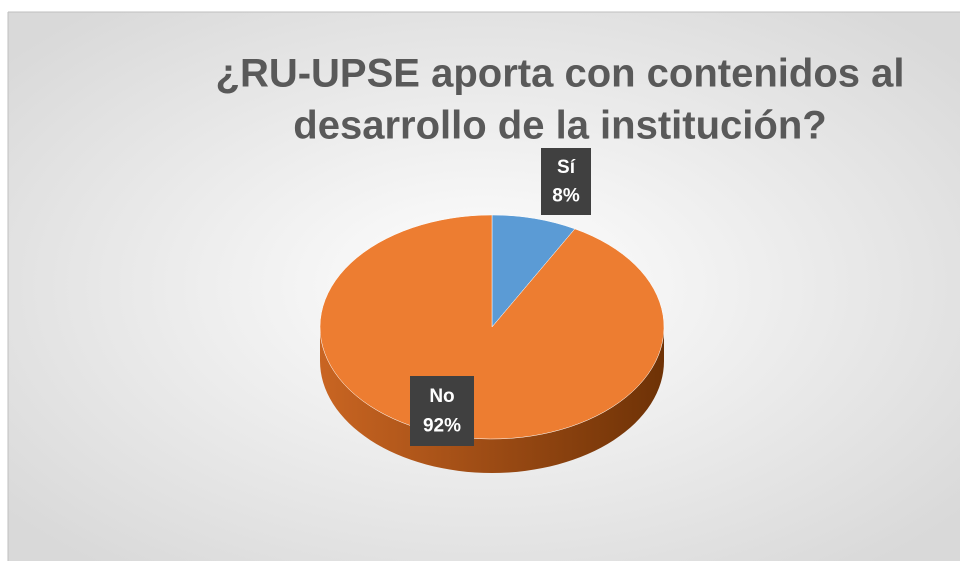 This screenshot has width=960, height=561. Describe the element at coordinates (492, 400) in the screenshot. I see `pie-side` at that location.